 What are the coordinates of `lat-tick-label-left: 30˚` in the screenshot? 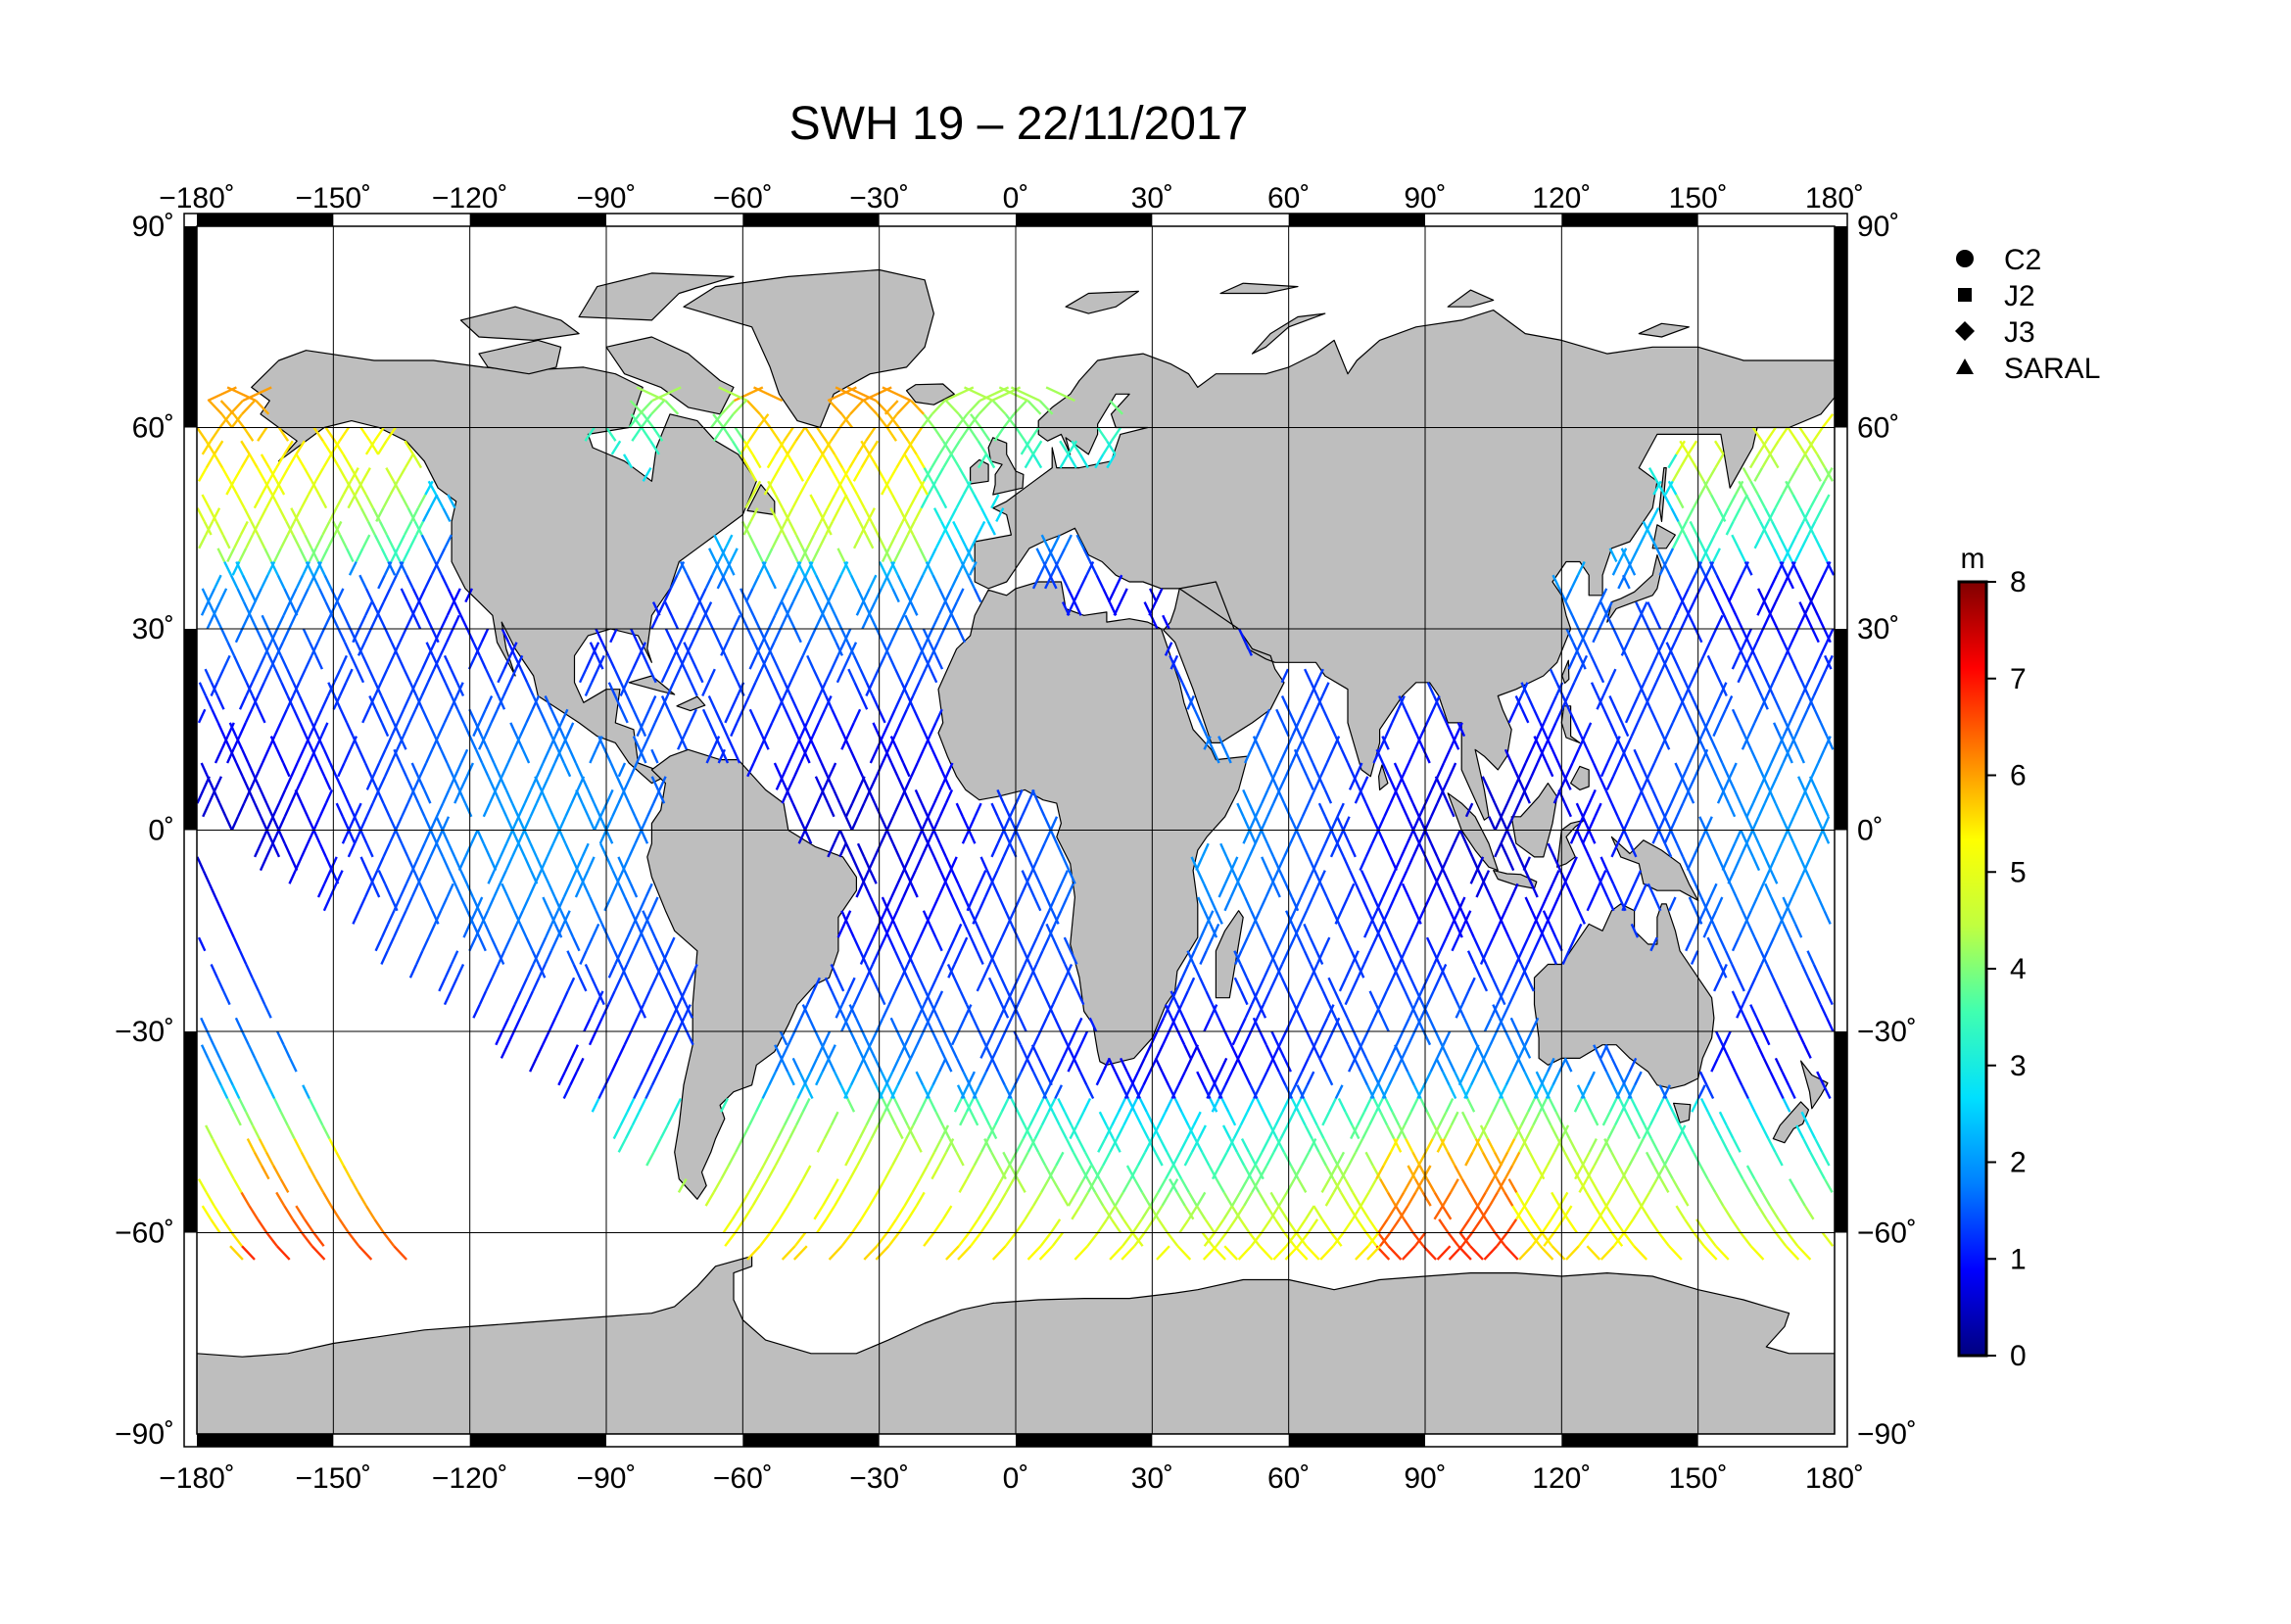 It's located at (153, 629).